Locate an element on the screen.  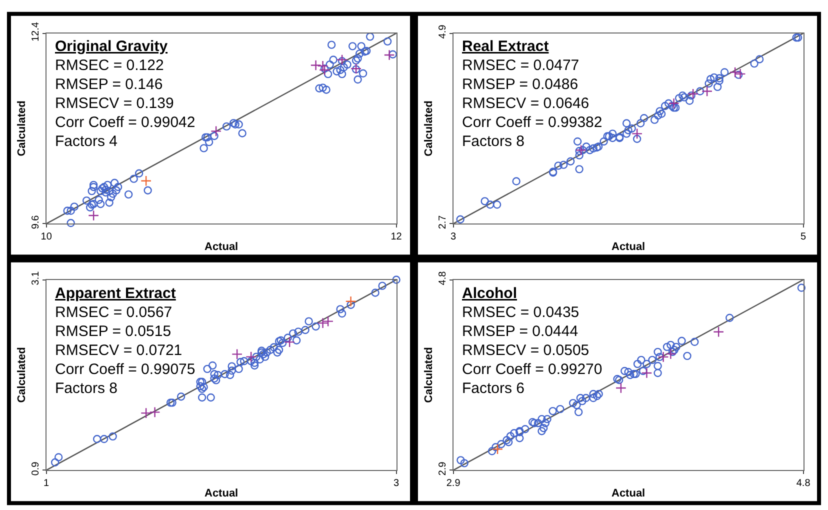
annotation: Factors 6 is located at coordinates (493, 388).